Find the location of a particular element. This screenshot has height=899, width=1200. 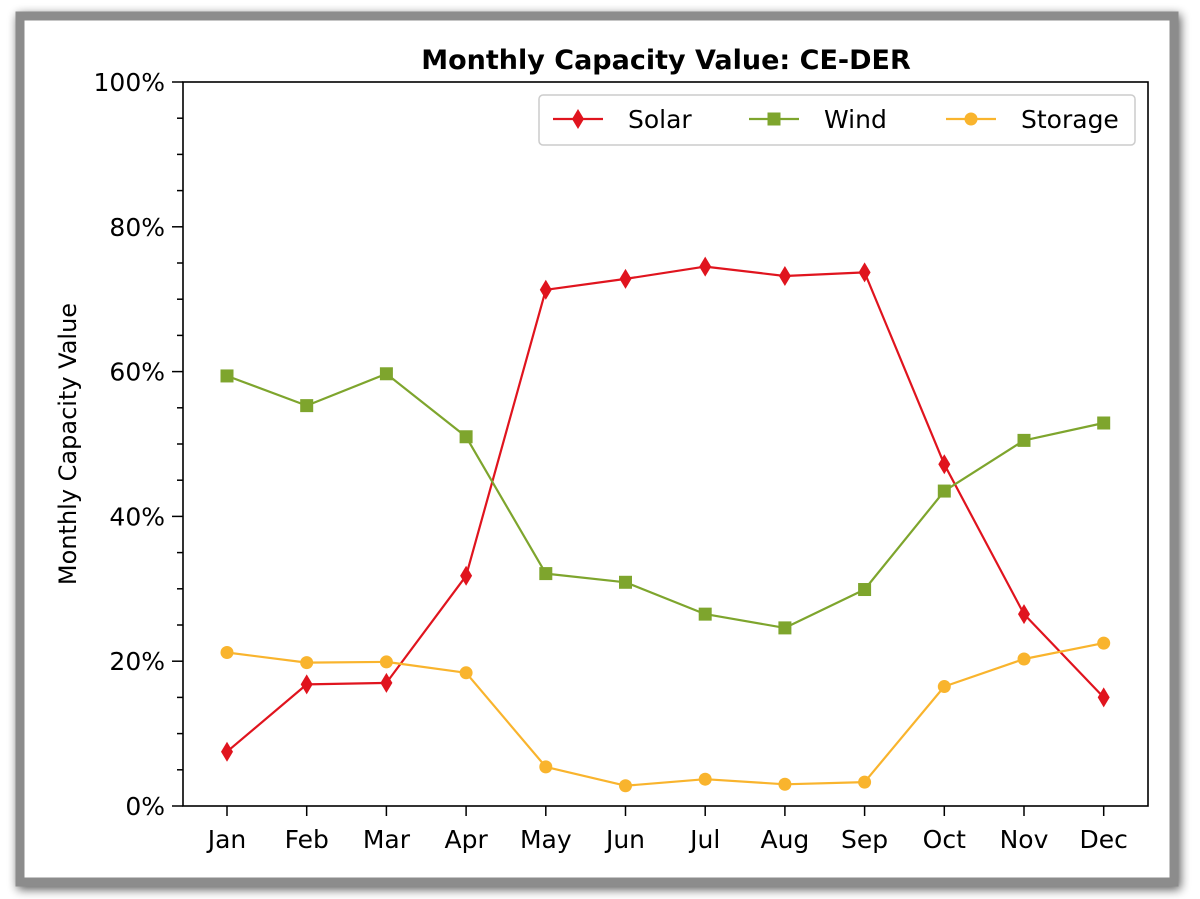

legend: Solar Wind Storage is located at coordinates (837, 120).